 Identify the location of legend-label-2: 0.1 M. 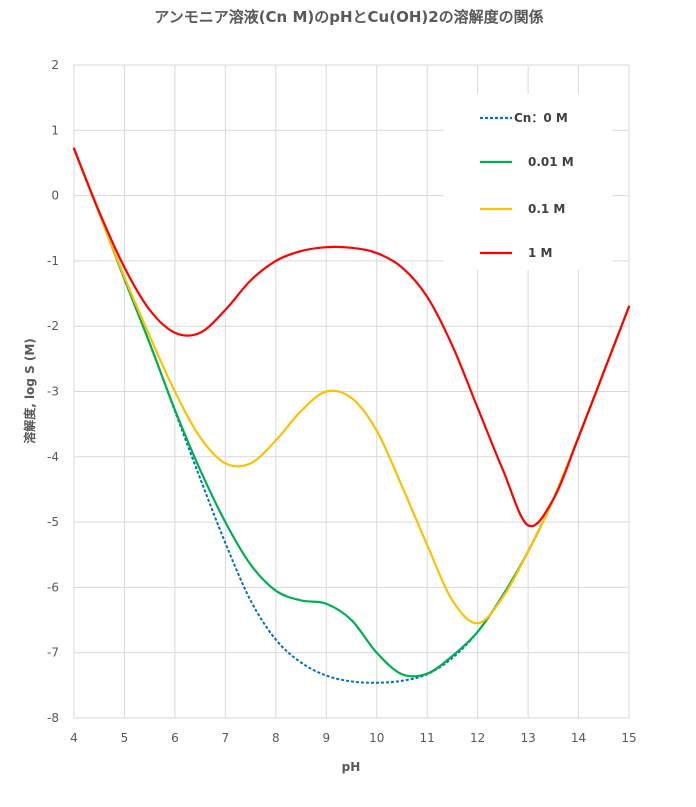
(546, 209).